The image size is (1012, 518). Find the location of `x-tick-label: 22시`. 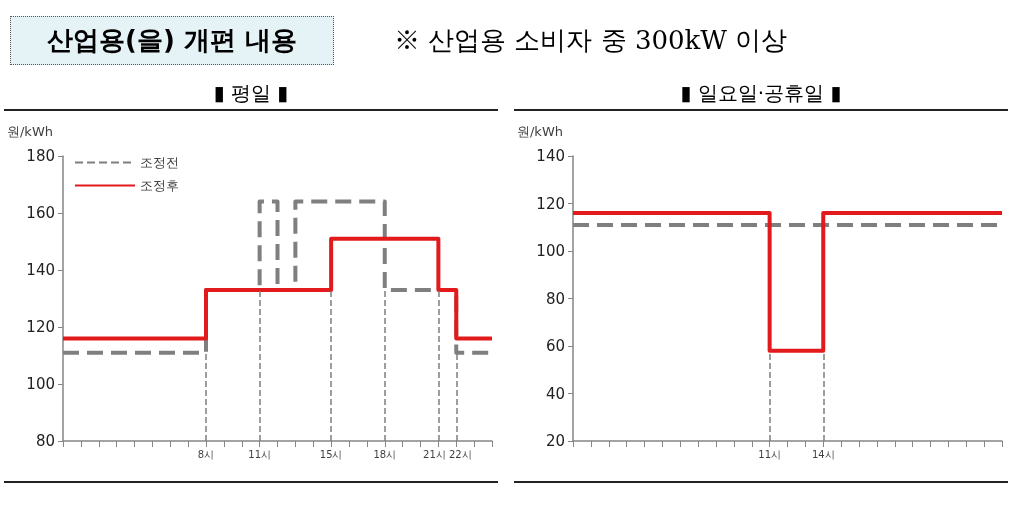

x-tick-label: 22시 is located at coordinates (460, 454).